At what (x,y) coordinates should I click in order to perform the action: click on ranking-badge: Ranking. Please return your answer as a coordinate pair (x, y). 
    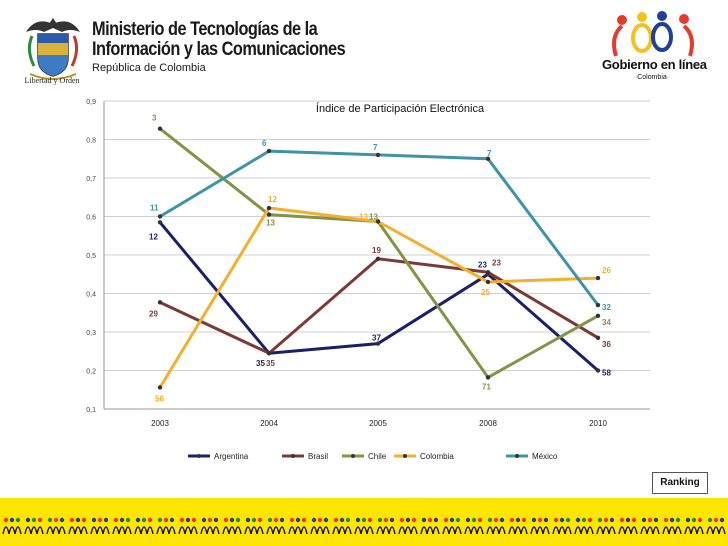
    Looking at the image, I should click on (680, 483).